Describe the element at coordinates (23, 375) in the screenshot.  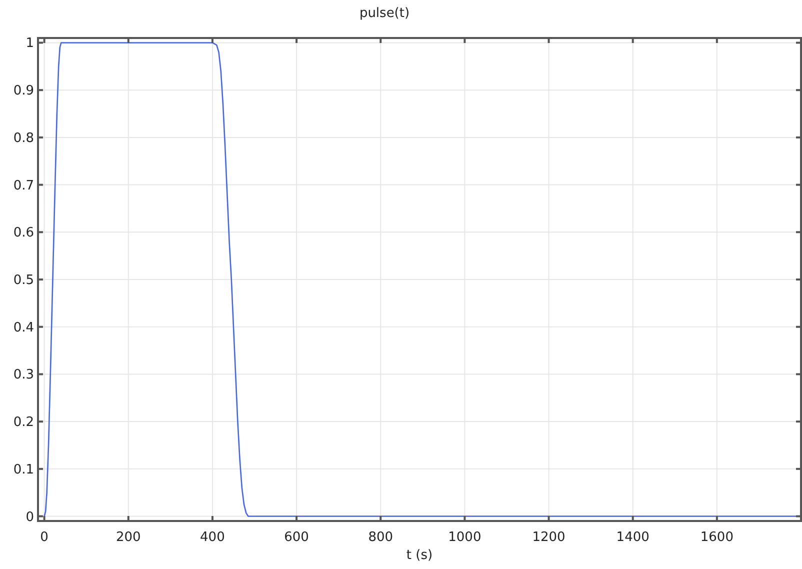
I see `y-tick-label: 0.3` at that location.